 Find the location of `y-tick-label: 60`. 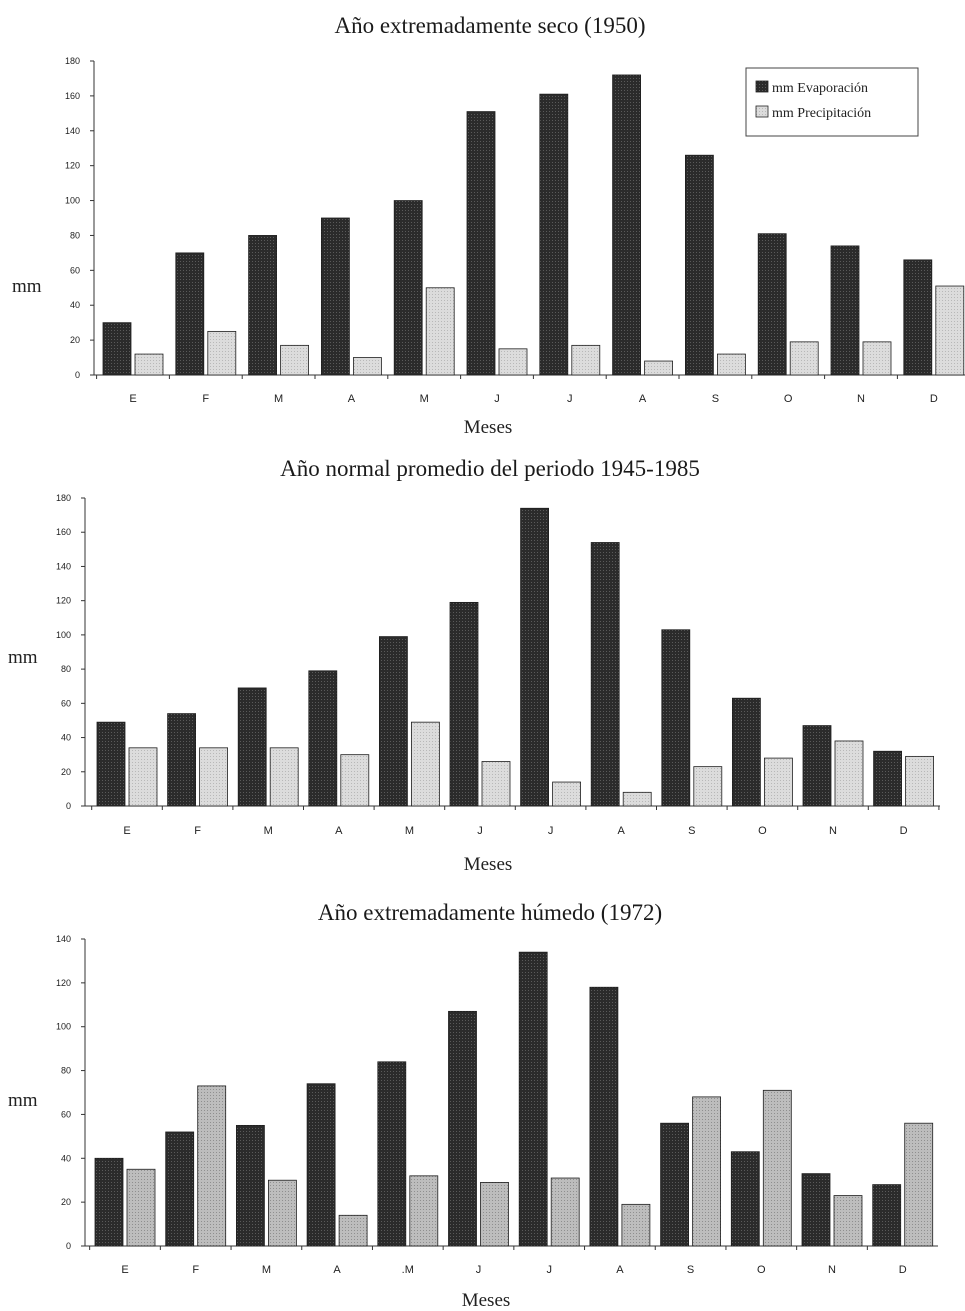

y-tick-label: 60 is located at coordinates (75, 270).